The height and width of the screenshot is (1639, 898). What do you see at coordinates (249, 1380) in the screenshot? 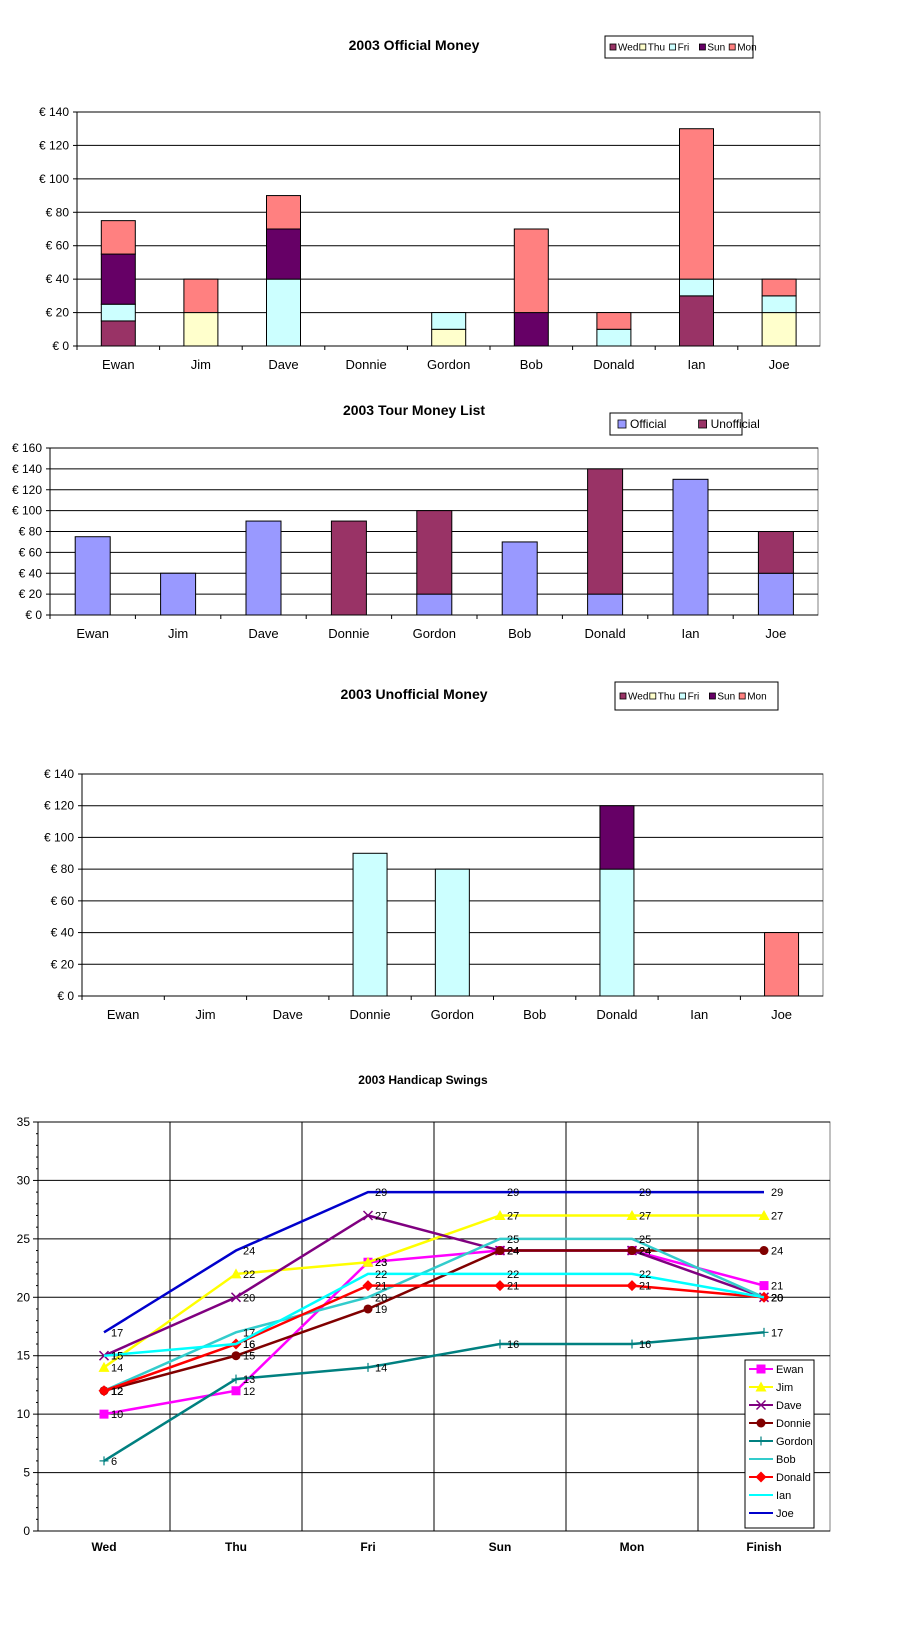
I see `data-label: 13` at bounding box center [249, 1380].